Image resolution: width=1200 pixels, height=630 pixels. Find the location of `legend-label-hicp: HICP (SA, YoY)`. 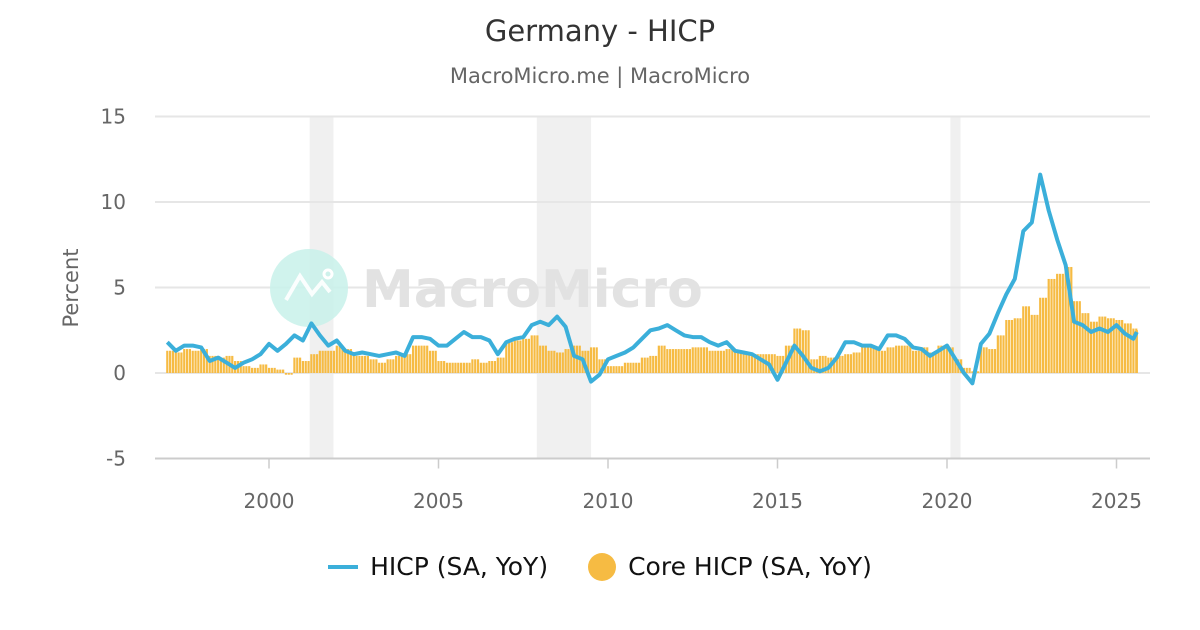

legend-label-hicp: HICP (SA, YoY) is located at coordinates (459, 566).